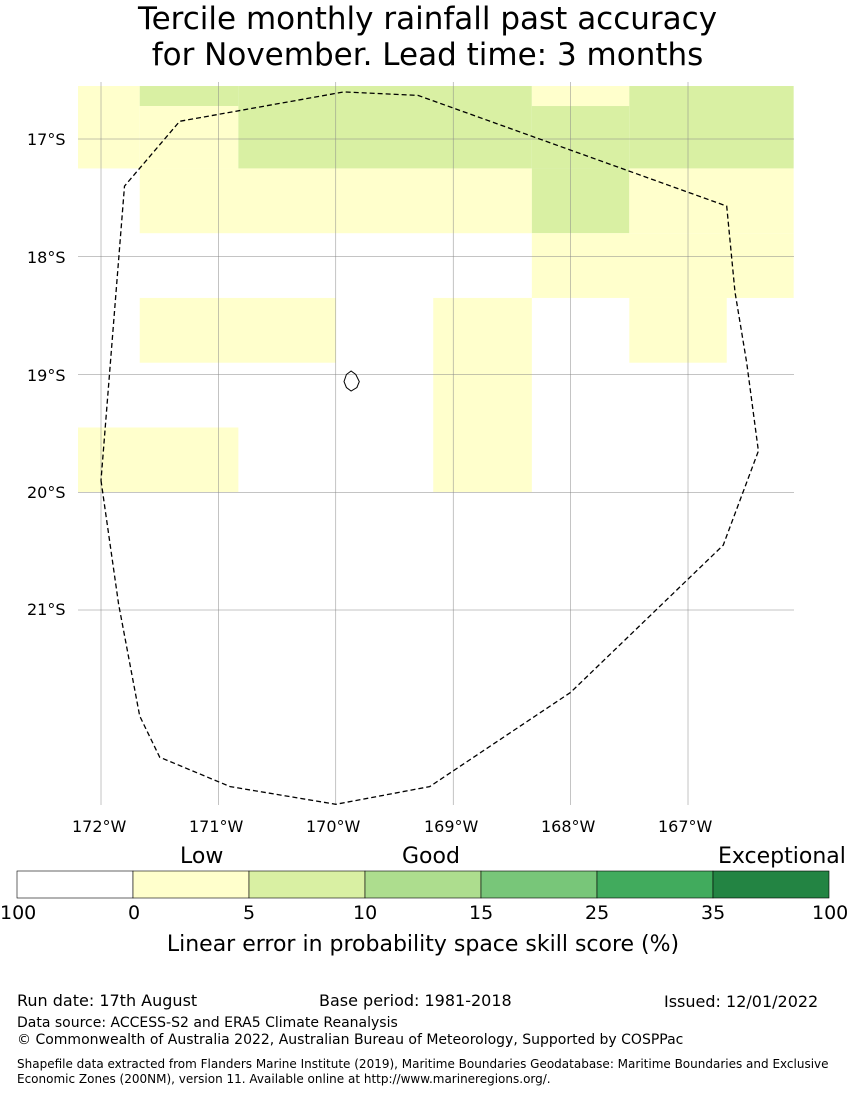 The height and width of the screenshot is (1095, 855). I want to click on lat-label-20s: 20°S, so click(46, 492).